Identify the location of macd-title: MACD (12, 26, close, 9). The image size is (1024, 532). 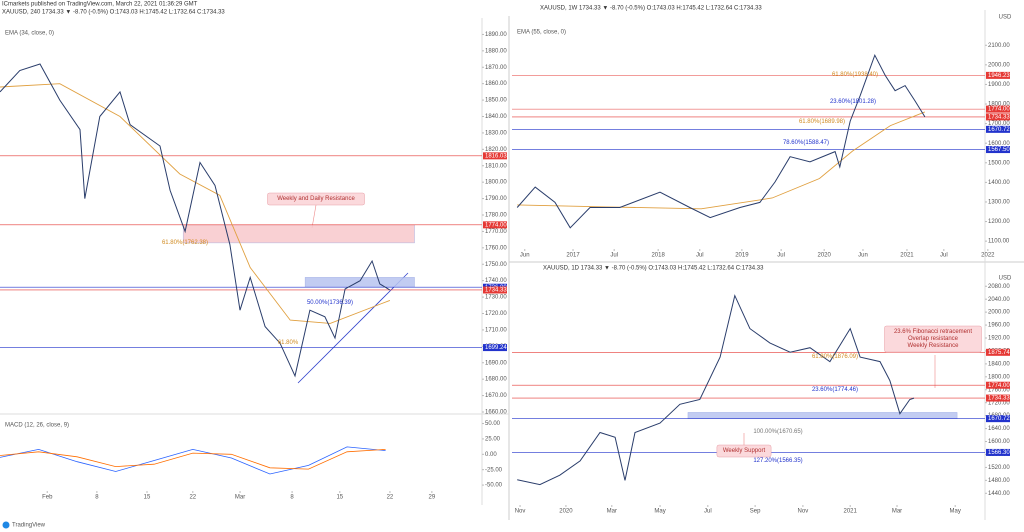
(37, 426).